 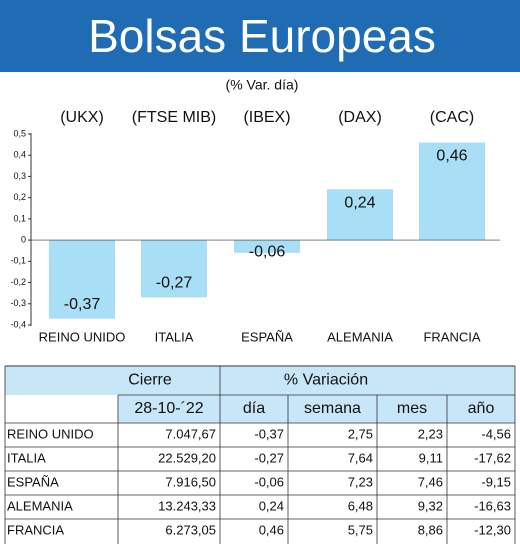 What do you see at coordinates (360, 481) in the screenshot?
I see `table-cell: 7,23` at bounding box center [360, 481].